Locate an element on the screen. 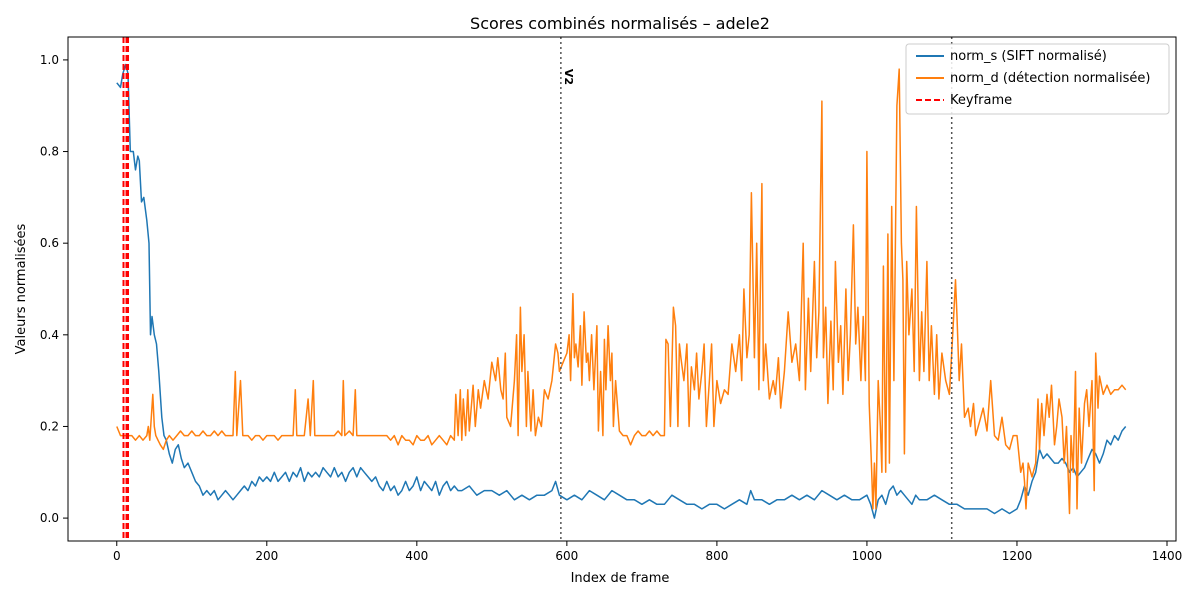 This screenshot has width=1200, height=600. x-tick-label-0: 0 is located at coordinates (117, 556).